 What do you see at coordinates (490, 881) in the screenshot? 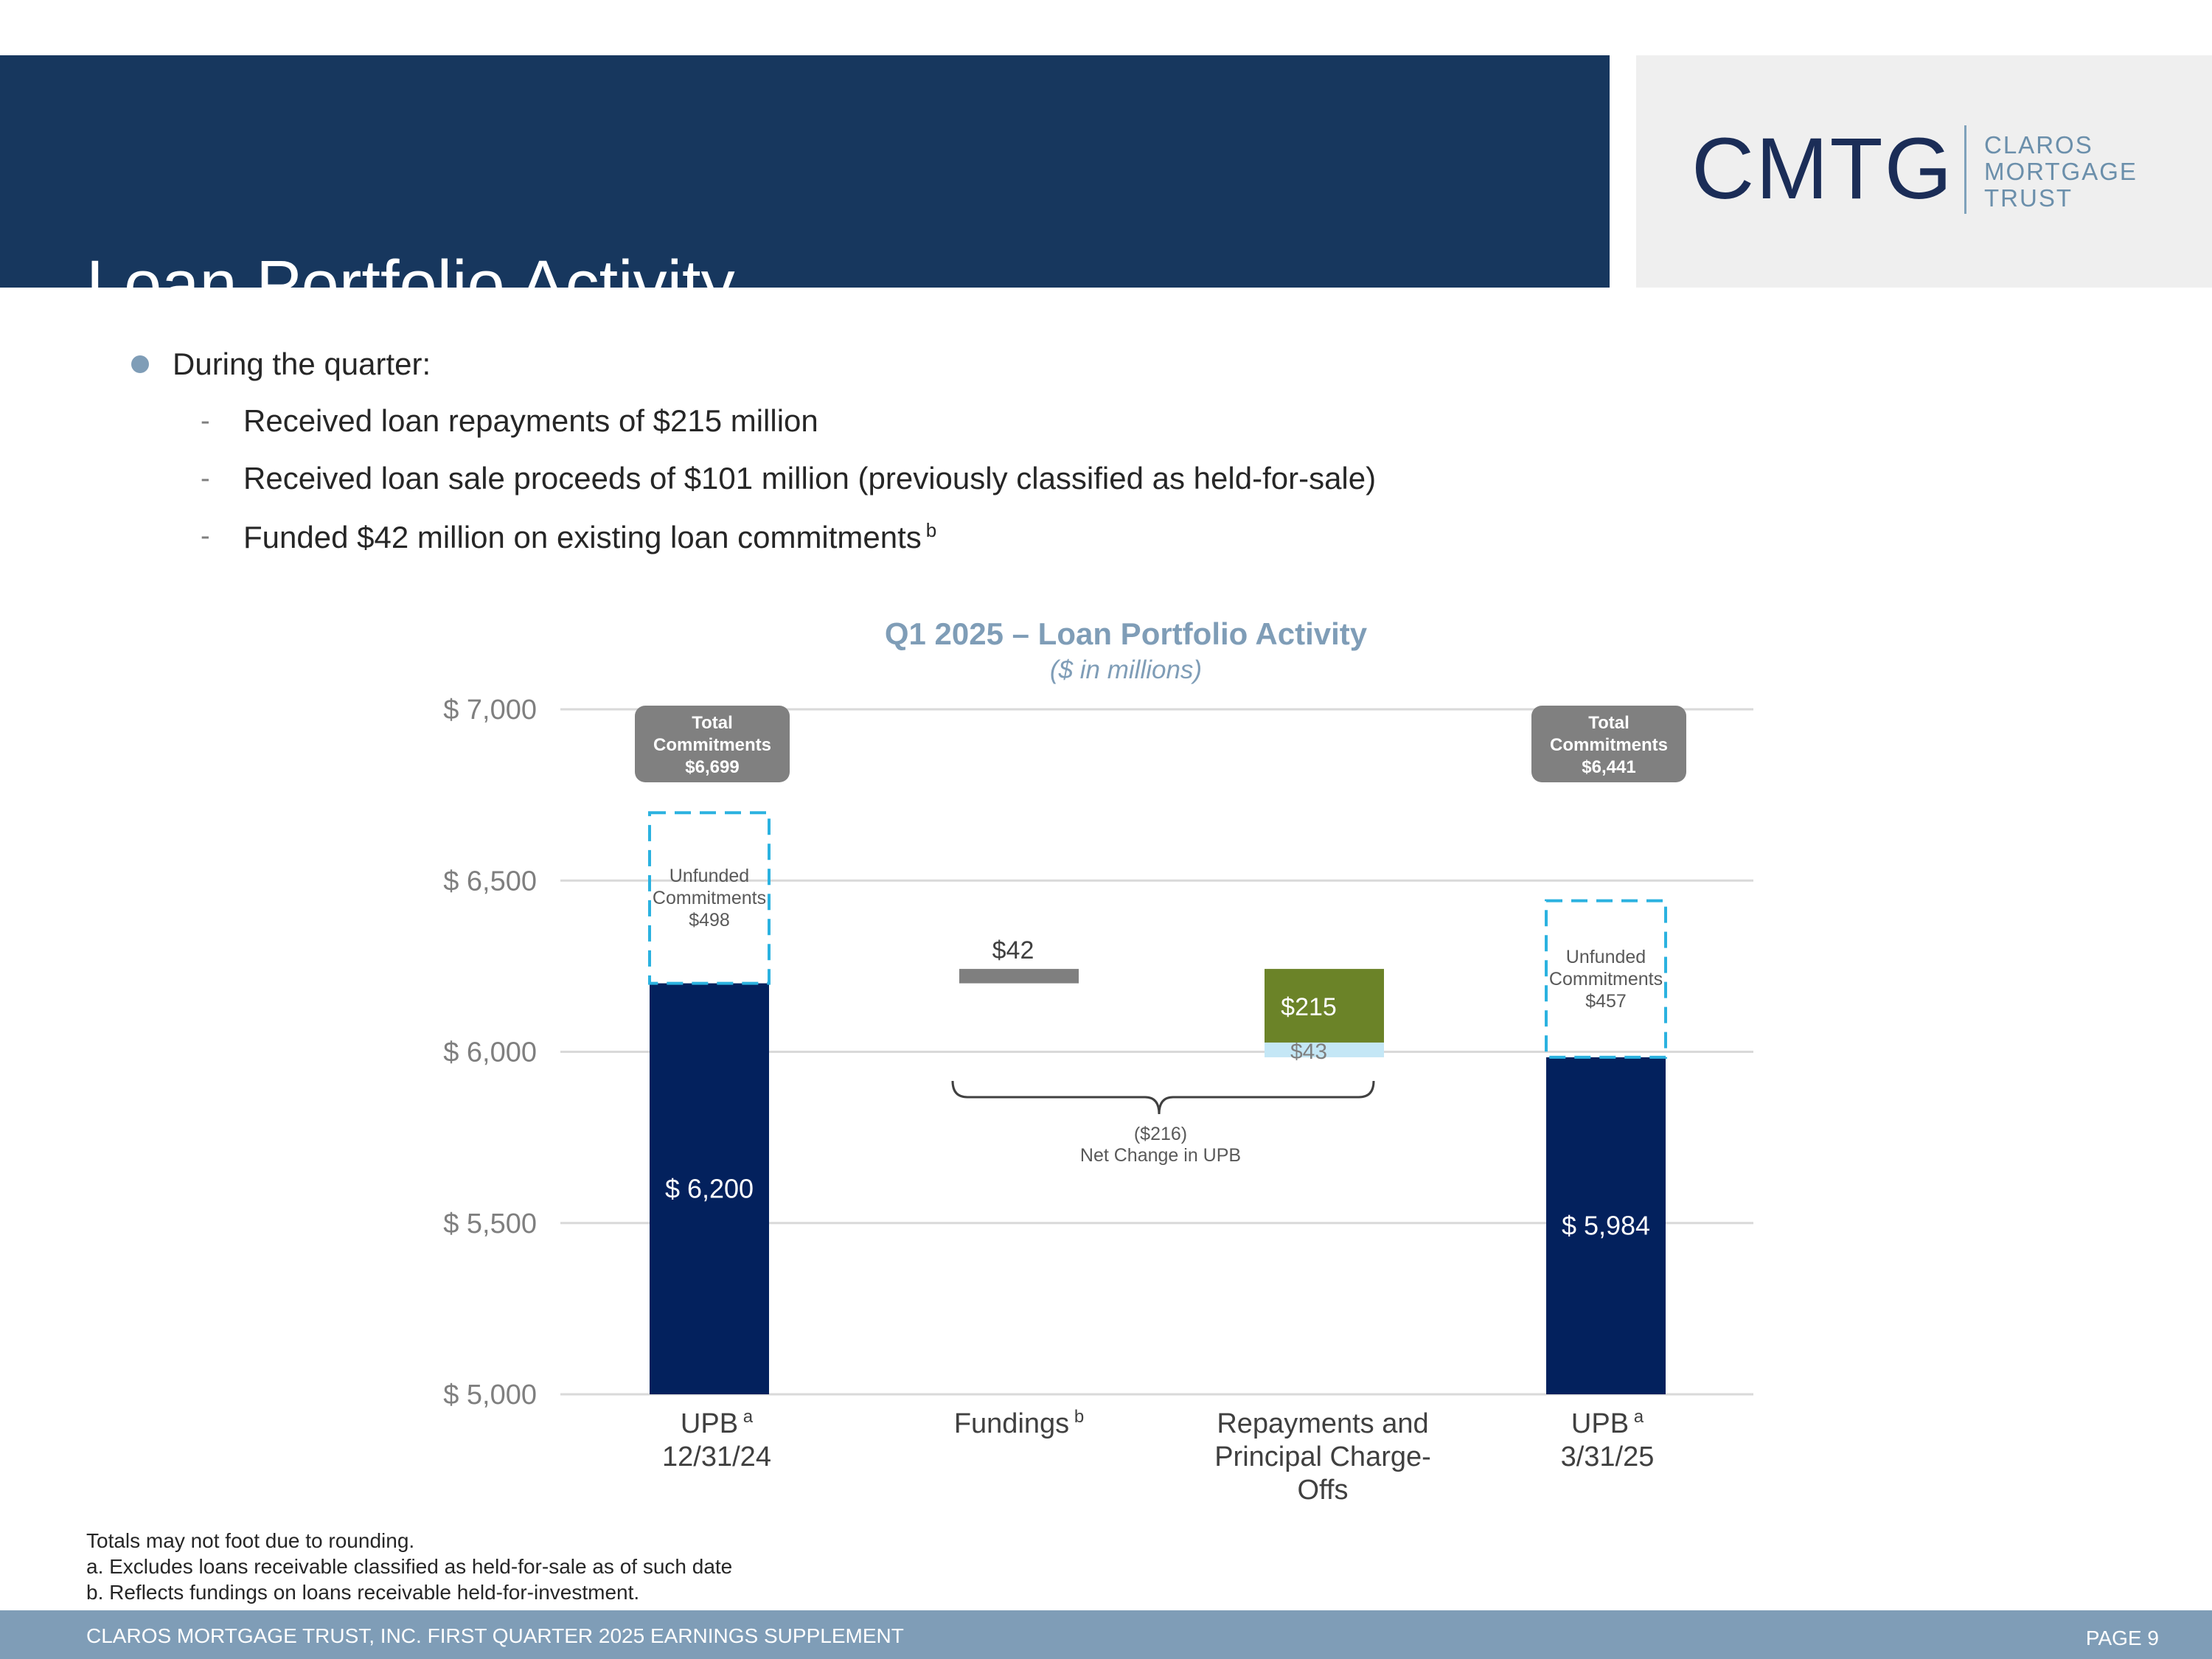
I see `y-tick-label: $ 6,500` at bounding box center [490, 881].